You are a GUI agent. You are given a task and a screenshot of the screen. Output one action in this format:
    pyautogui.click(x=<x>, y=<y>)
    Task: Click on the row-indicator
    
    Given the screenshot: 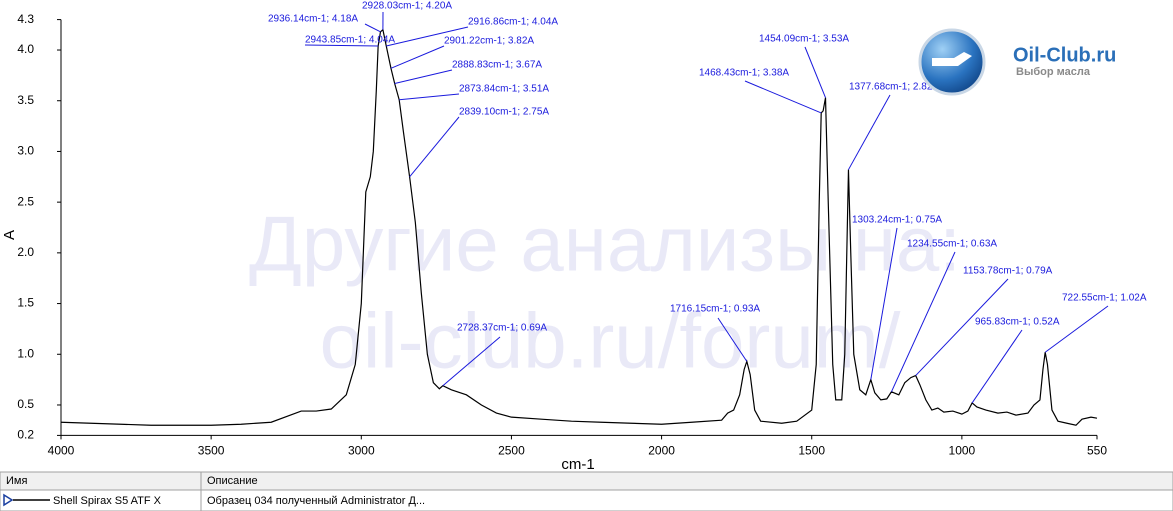 What is the action you would take?
    pyautogui.click(x=8, y=500)
    